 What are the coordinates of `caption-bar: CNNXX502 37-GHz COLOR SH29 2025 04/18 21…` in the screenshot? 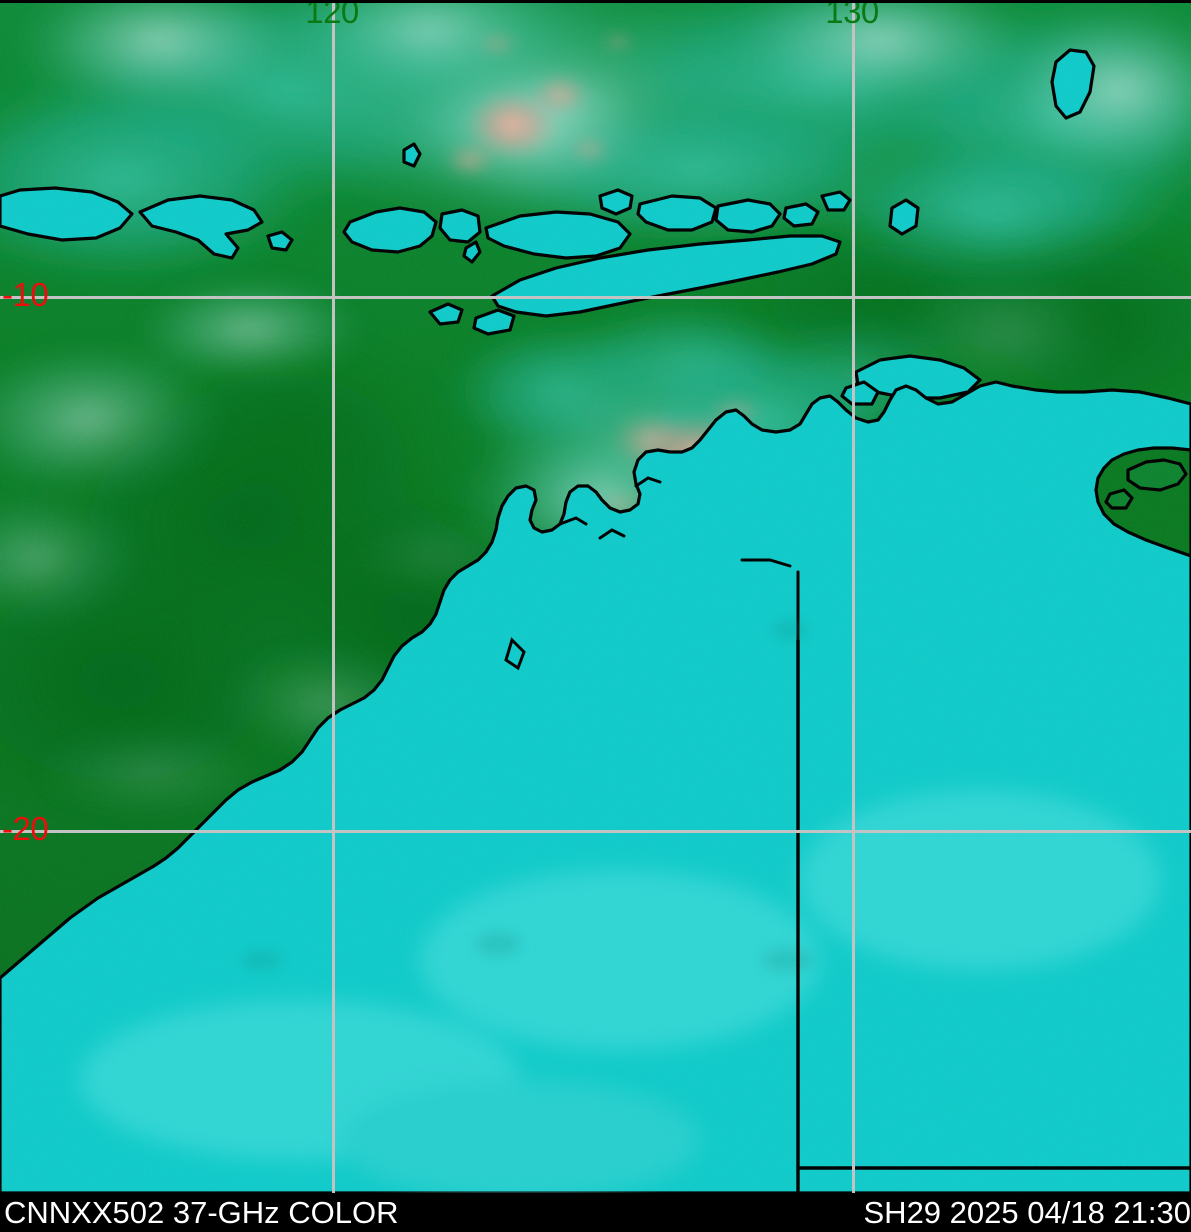 It's located at (595, 1212).